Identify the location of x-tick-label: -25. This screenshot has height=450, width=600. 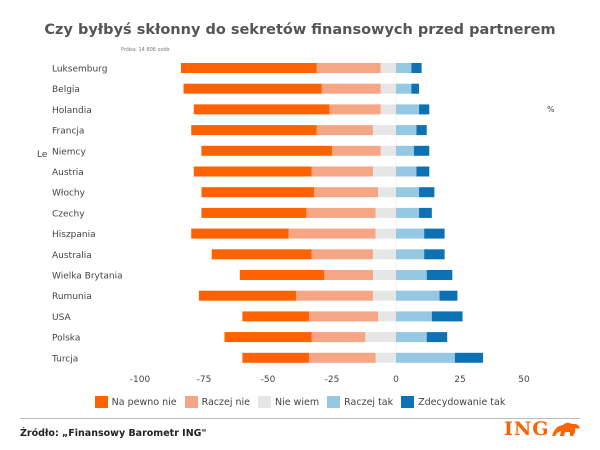
(332, 380).